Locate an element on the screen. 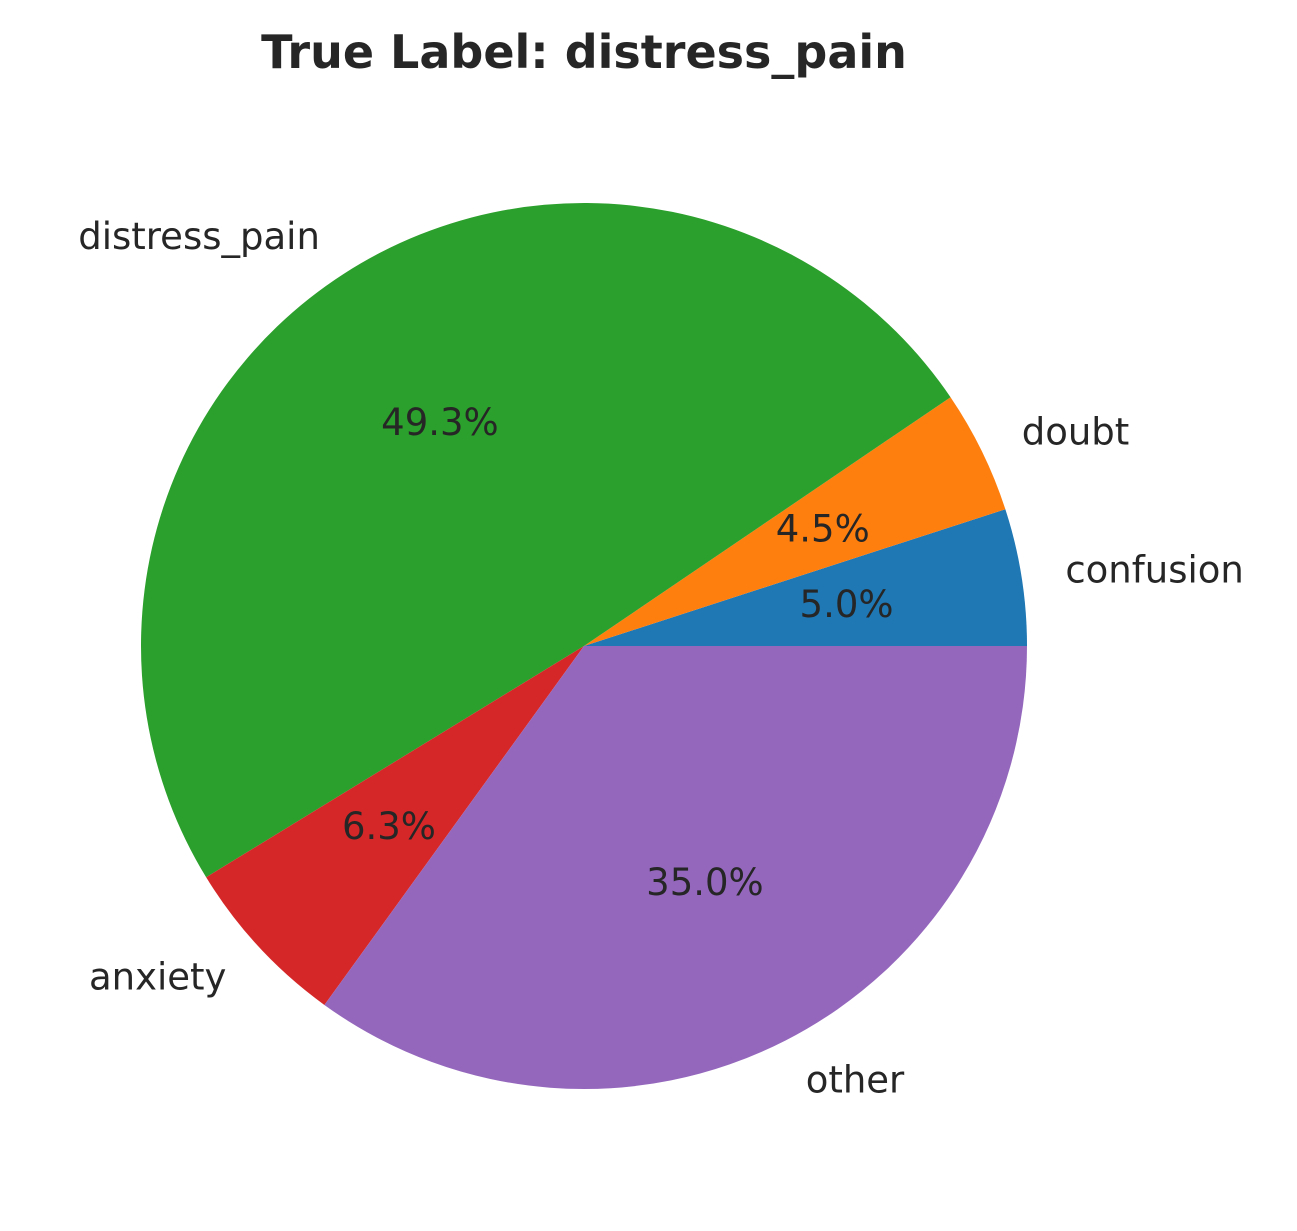 This screenshot has width=1297, height=1231. pie-slice-confusion is located at coordinates (805, 577).